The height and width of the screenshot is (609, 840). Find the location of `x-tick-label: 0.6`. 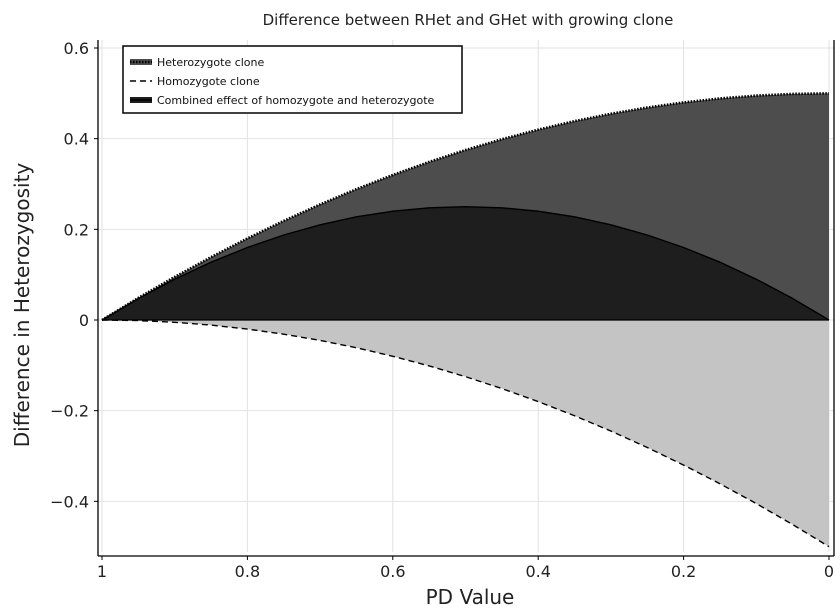

x-tick-label: 0.6 is located at coordinates (392, 571).